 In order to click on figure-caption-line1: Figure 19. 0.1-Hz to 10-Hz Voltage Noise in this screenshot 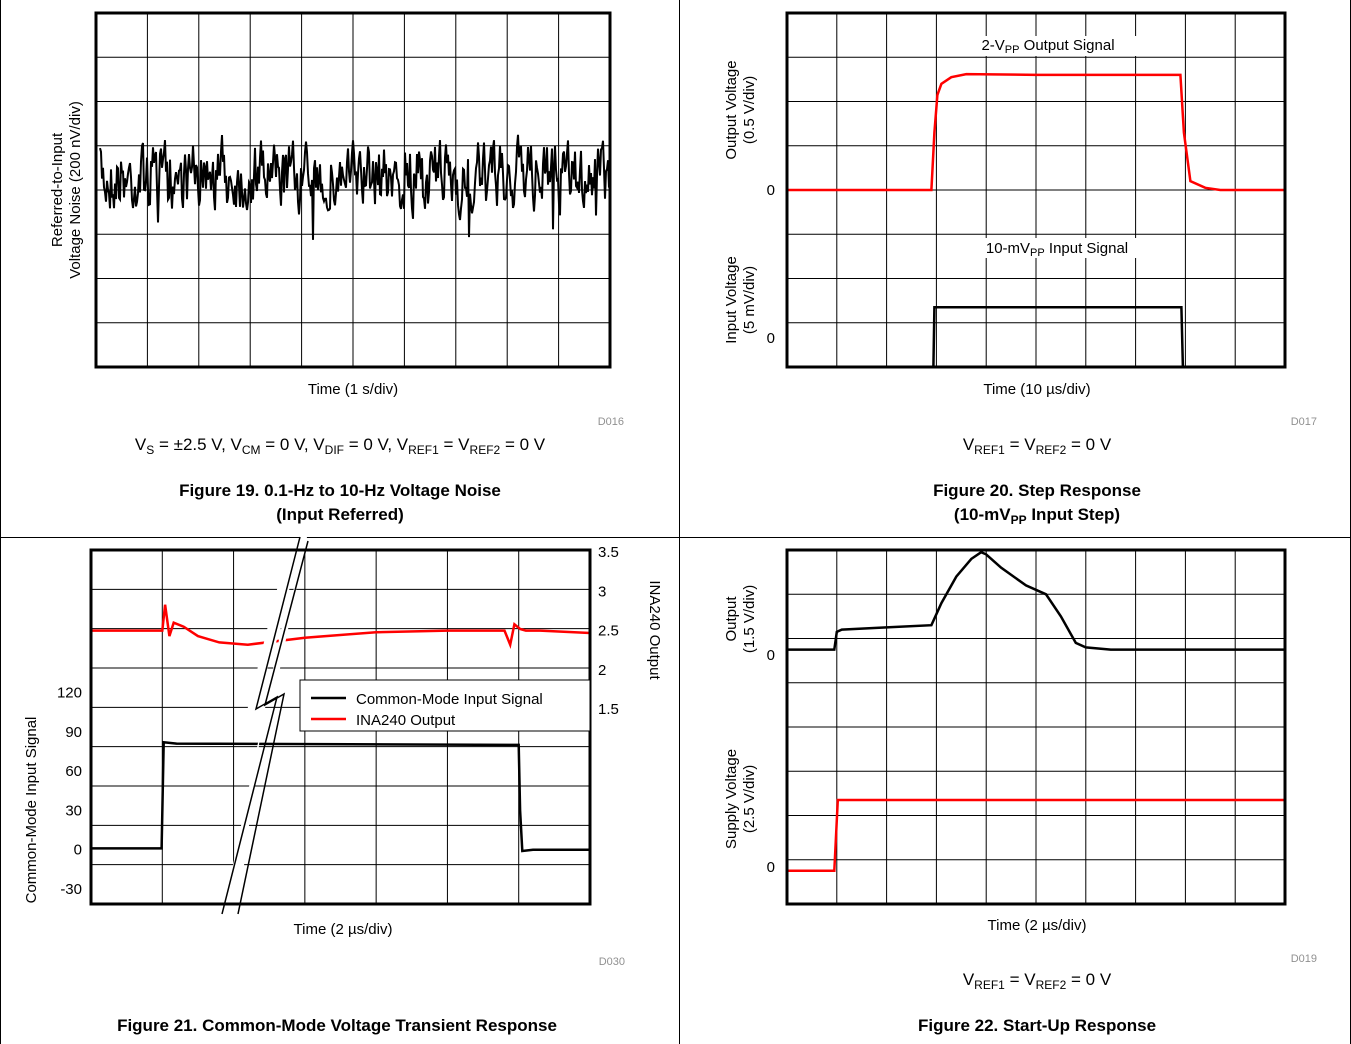, I will do `click(340, 490)`.